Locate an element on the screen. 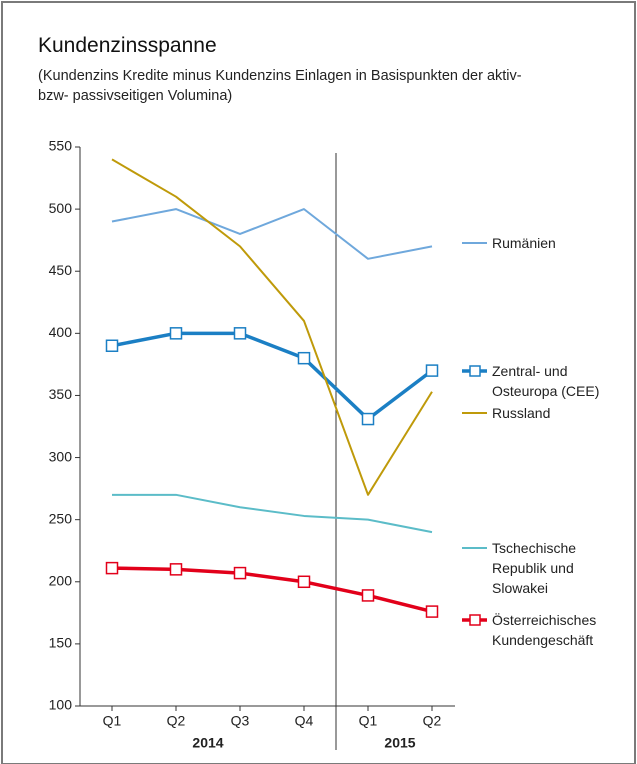 Image resolution: width=637 pixels, height=764 pixels. x-group-label: 2015 is located at coordinates (399, 743).